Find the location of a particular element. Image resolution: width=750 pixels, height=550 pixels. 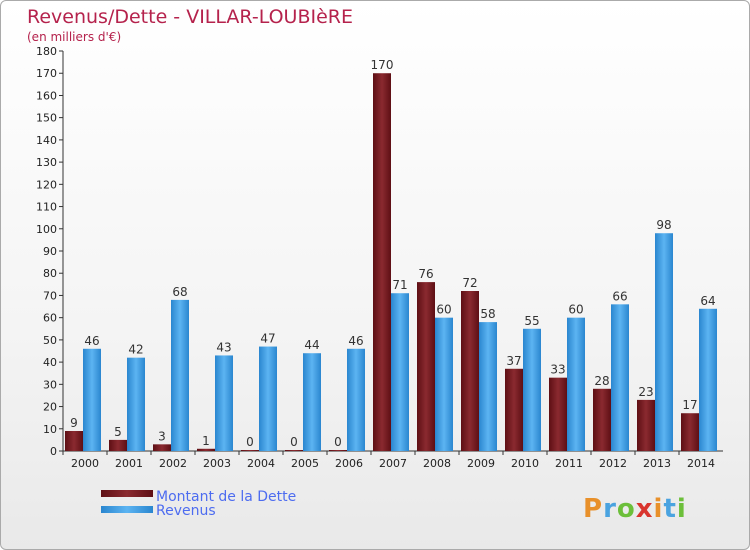

y-tick-label: 90 is located at coordinates (50, 251).